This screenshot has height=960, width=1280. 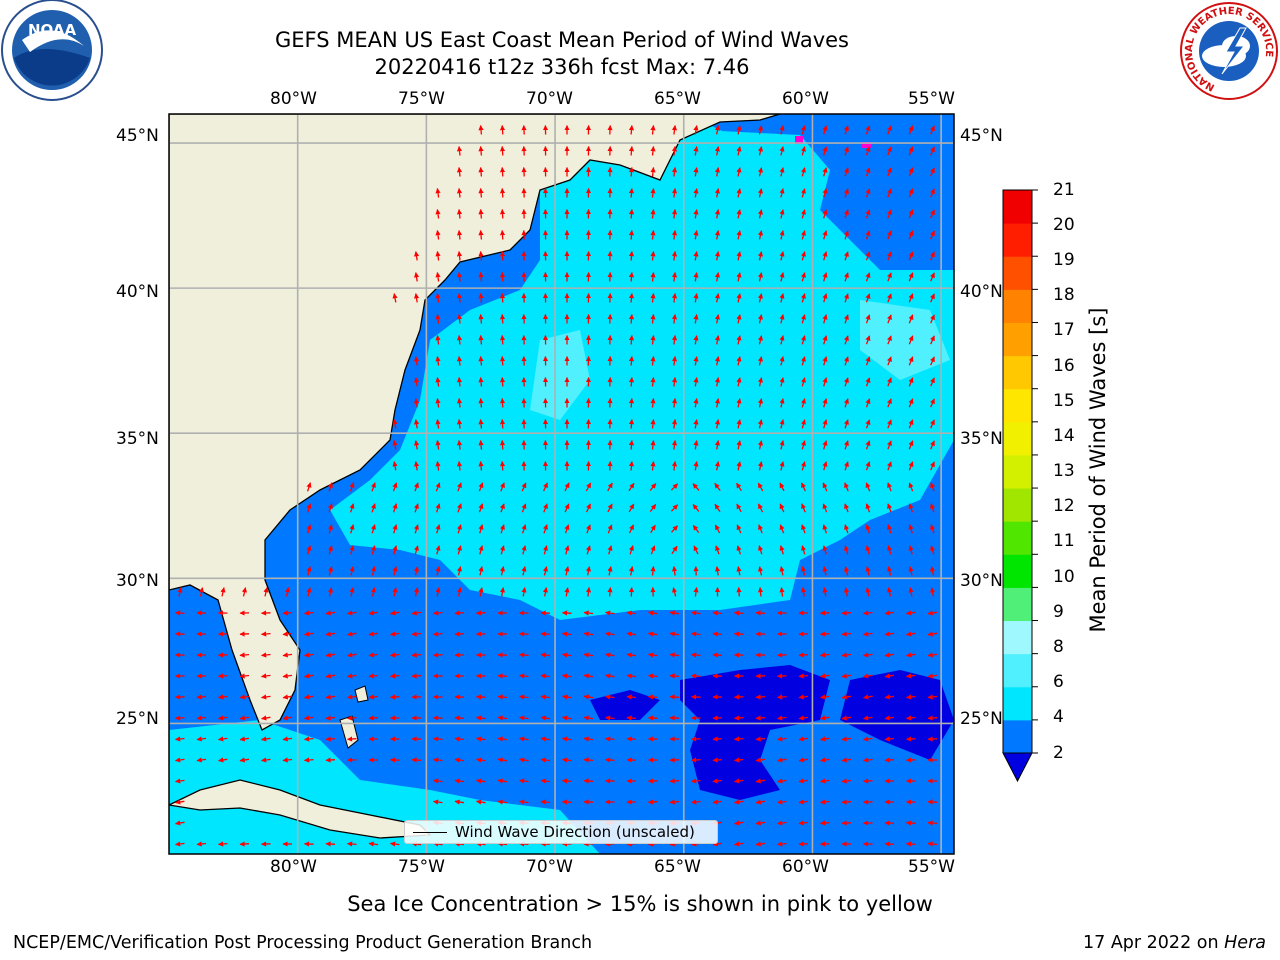 I want to click on right-lat-label: 30°N, so click(x=981, y=581).